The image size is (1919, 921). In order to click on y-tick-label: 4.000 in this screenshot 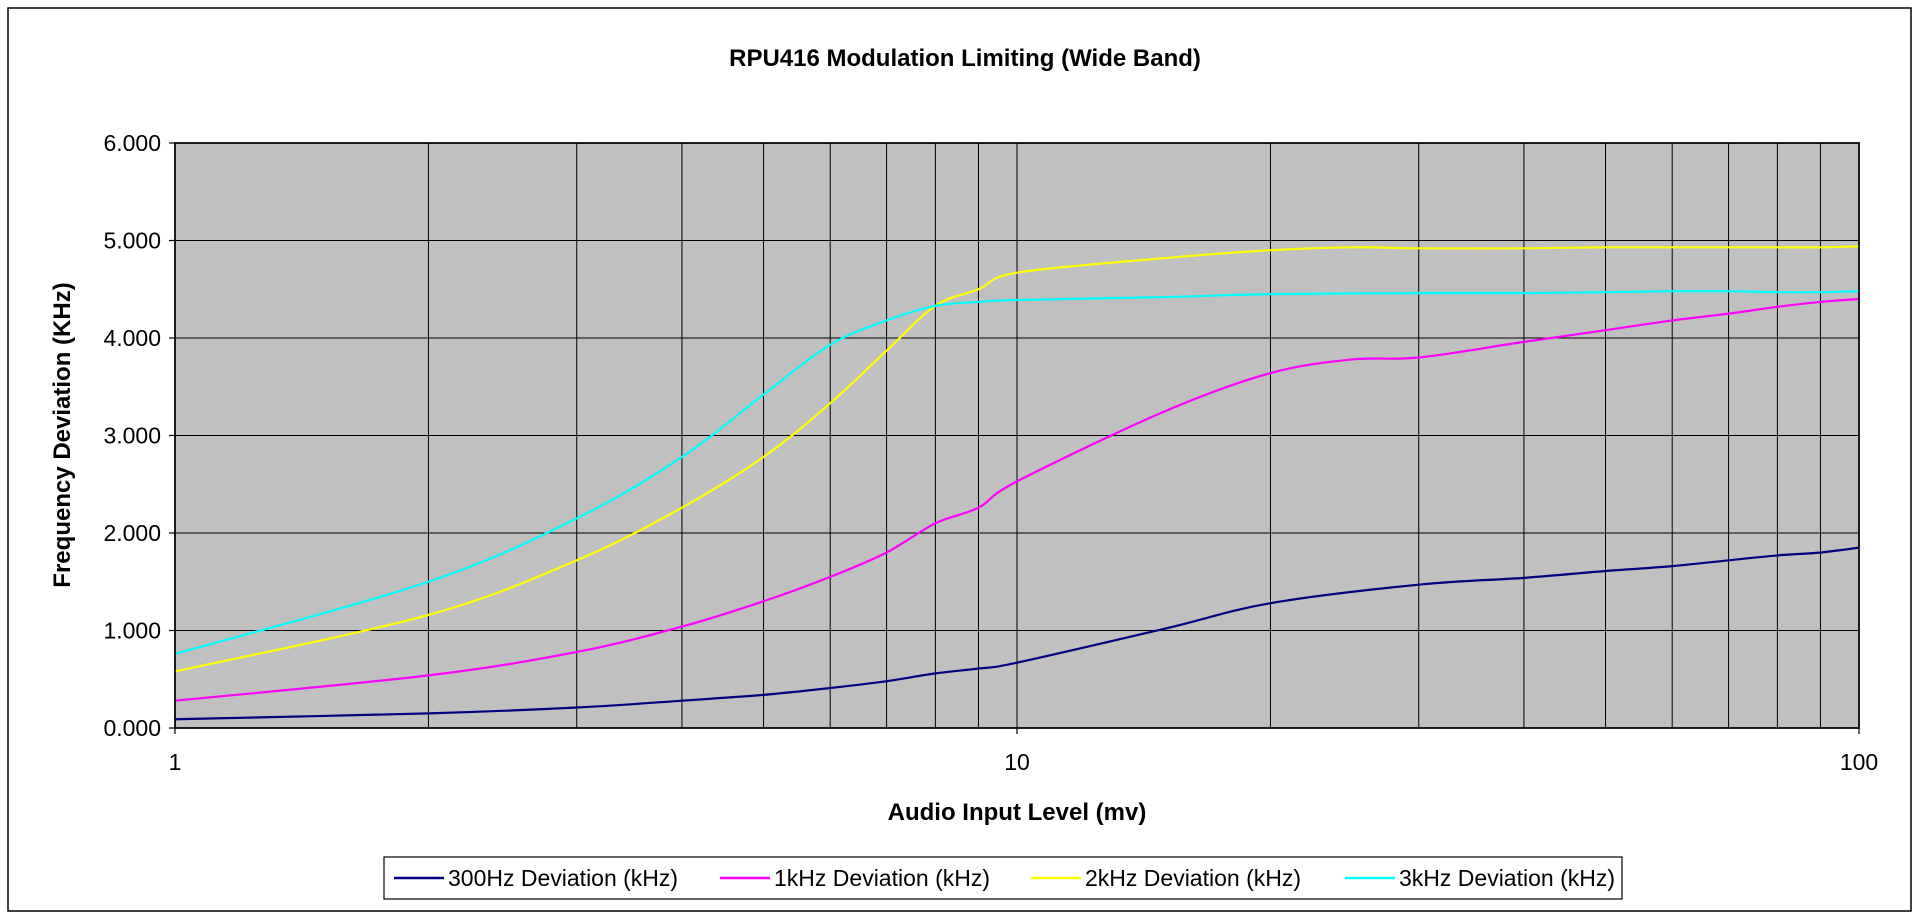, I will do `click(132, 338)`.